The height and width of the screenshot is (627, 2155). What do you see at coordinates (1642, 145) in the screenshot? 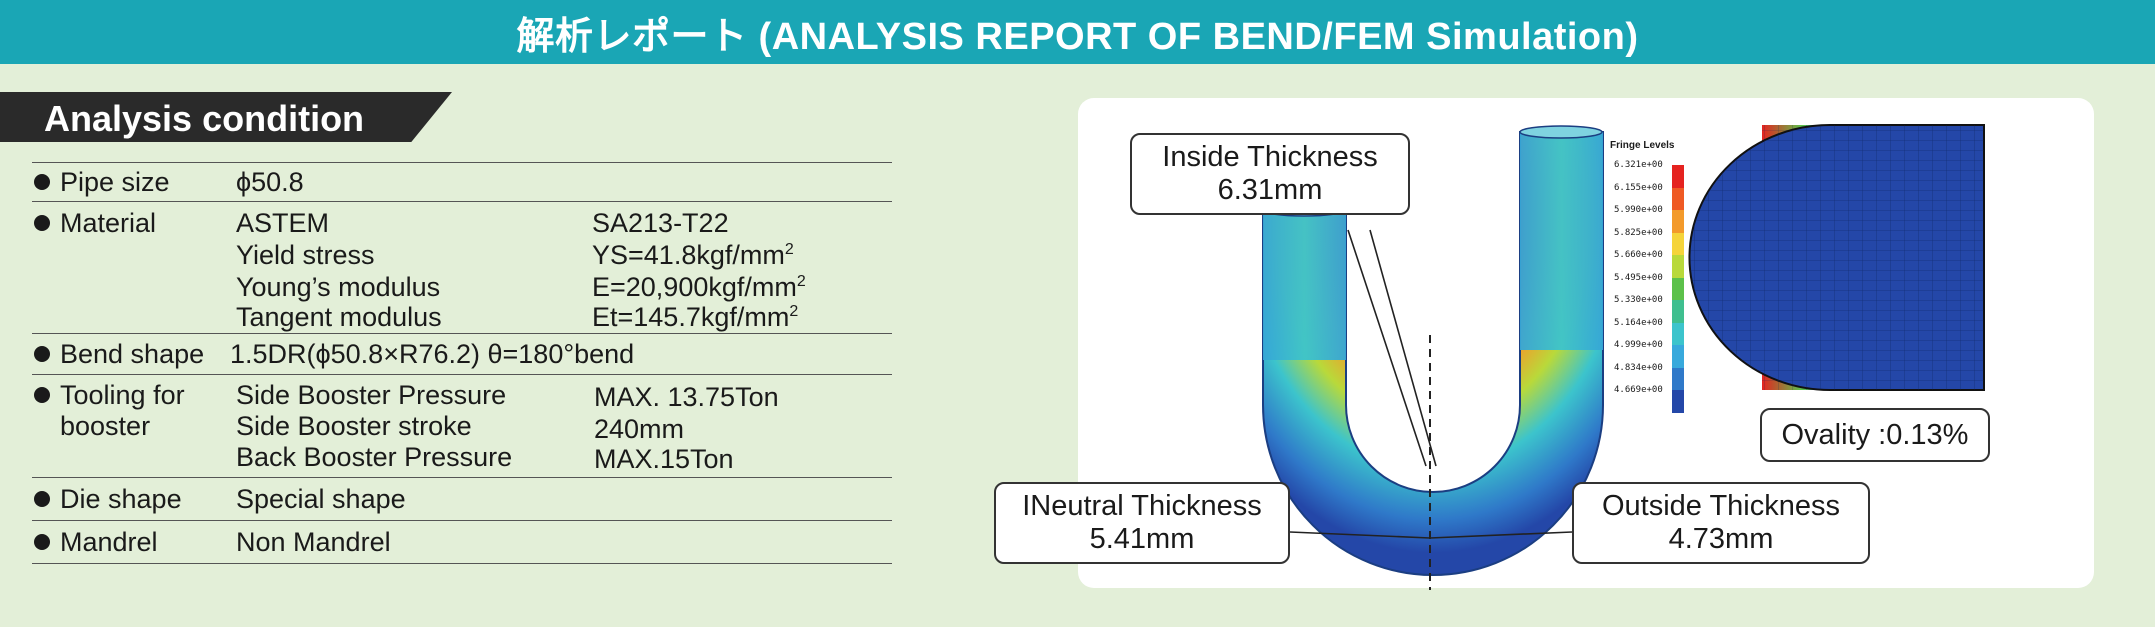
I see `fringe-legend-title: Fringe Levels` at bounding box center [1642, 145].